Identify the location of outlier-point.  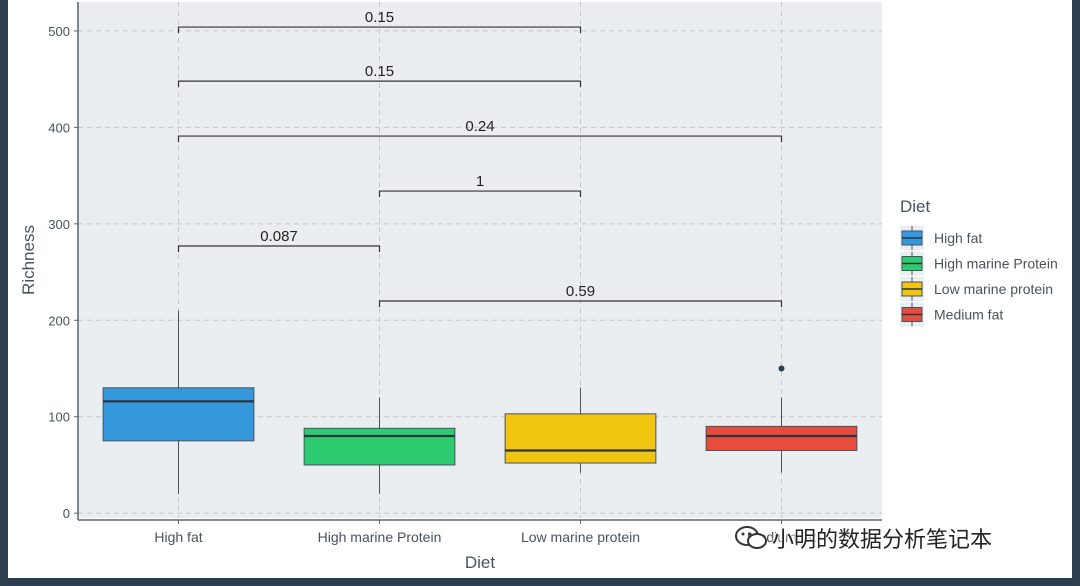
(781, 368).